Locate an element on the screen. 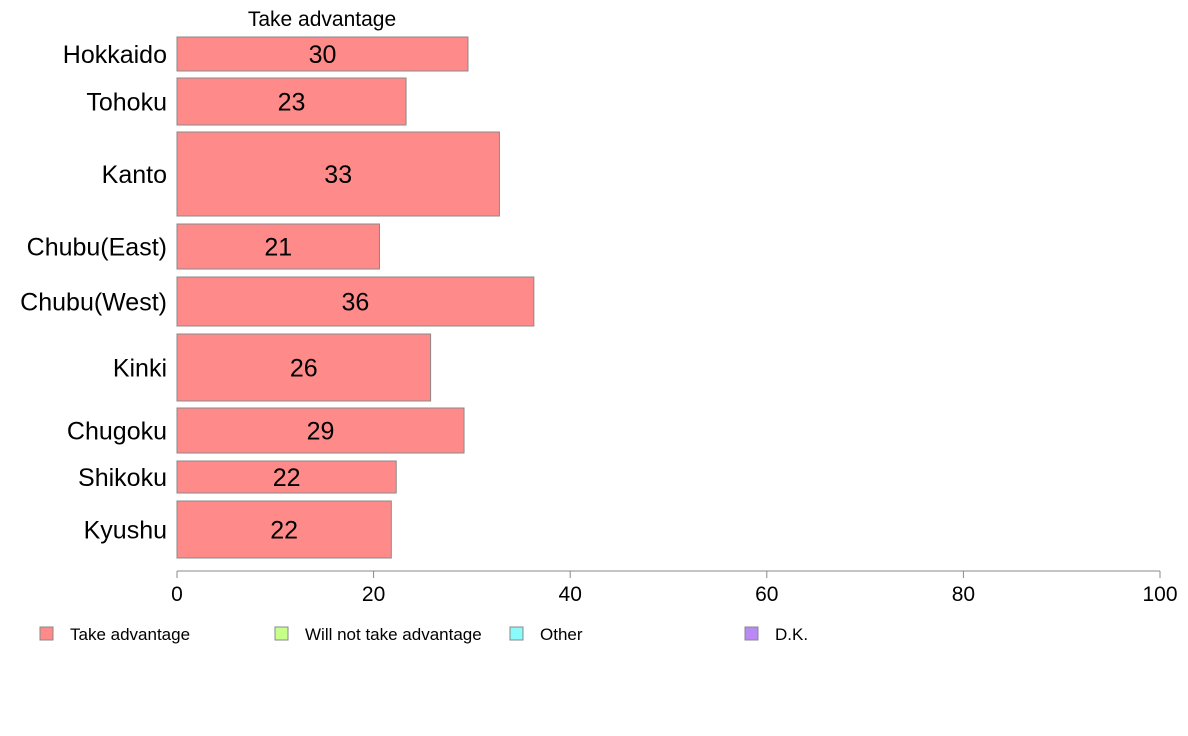  category-label: Kanto is located at coordinates (134, 175).